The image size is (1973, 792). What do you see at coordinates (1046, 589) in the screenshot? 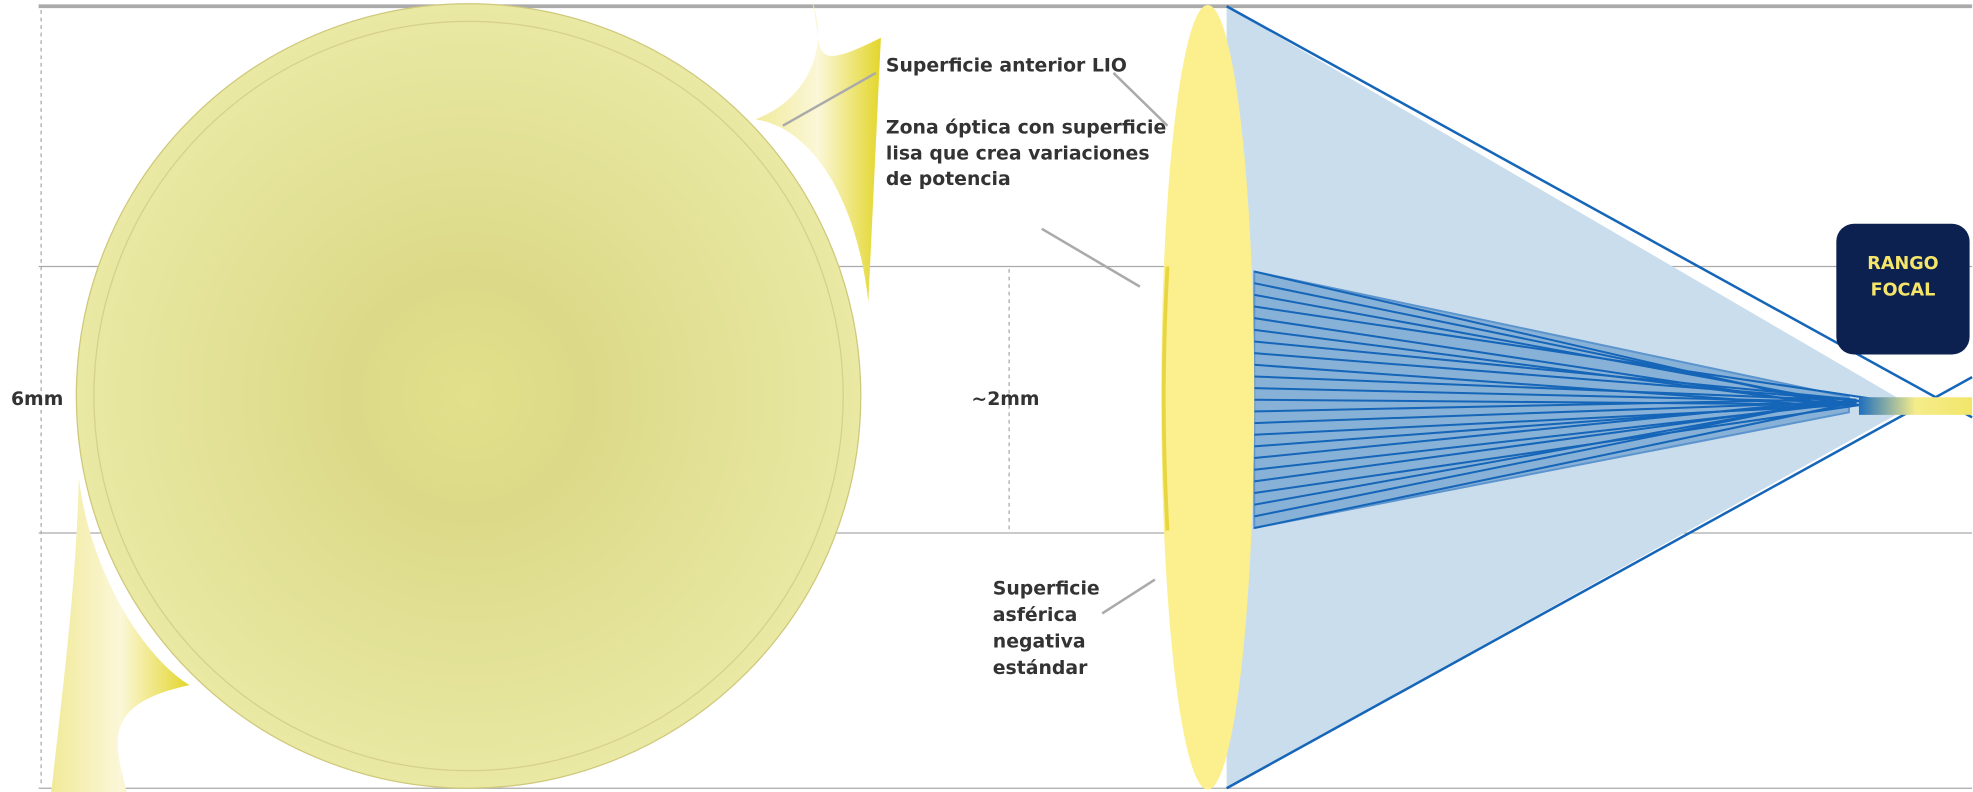
I see `label-aspheric: Superficie` at bounding box center [1046, 589].